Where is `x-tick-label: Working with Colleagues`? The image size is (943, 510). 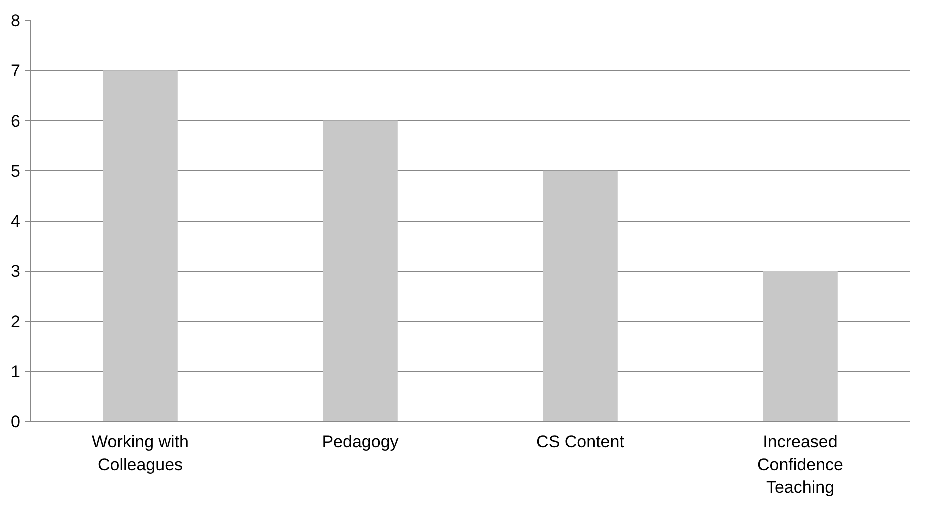
x-tick-label: Working with Colleagues is located at coordinates (141, 453).